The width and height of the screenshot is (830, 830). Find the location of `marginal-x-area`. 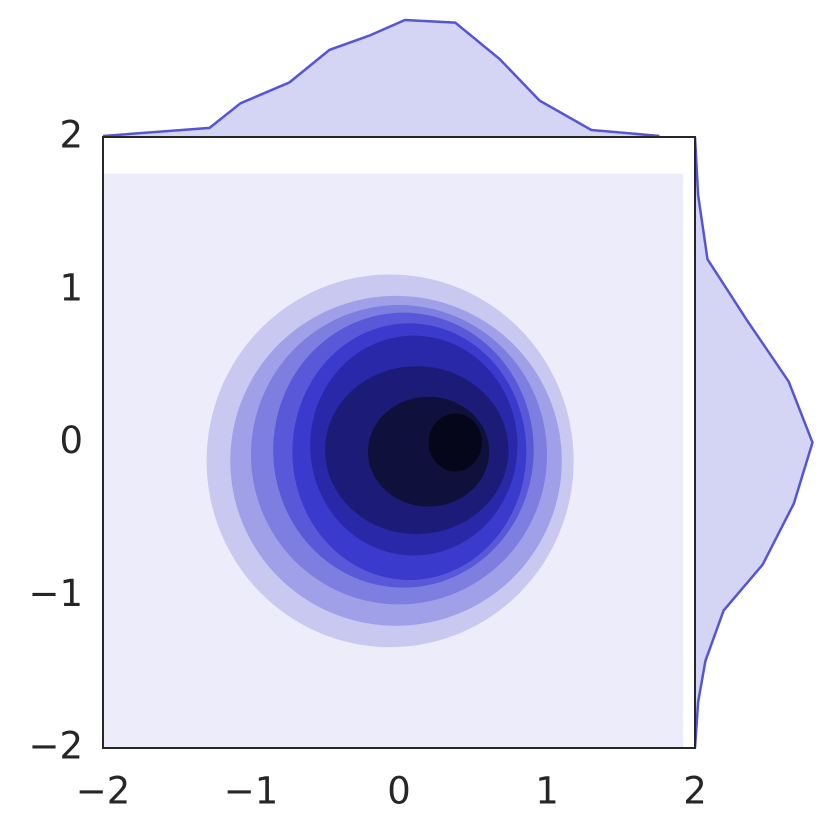

marginal-x-area is located at coordinates (381, 78).